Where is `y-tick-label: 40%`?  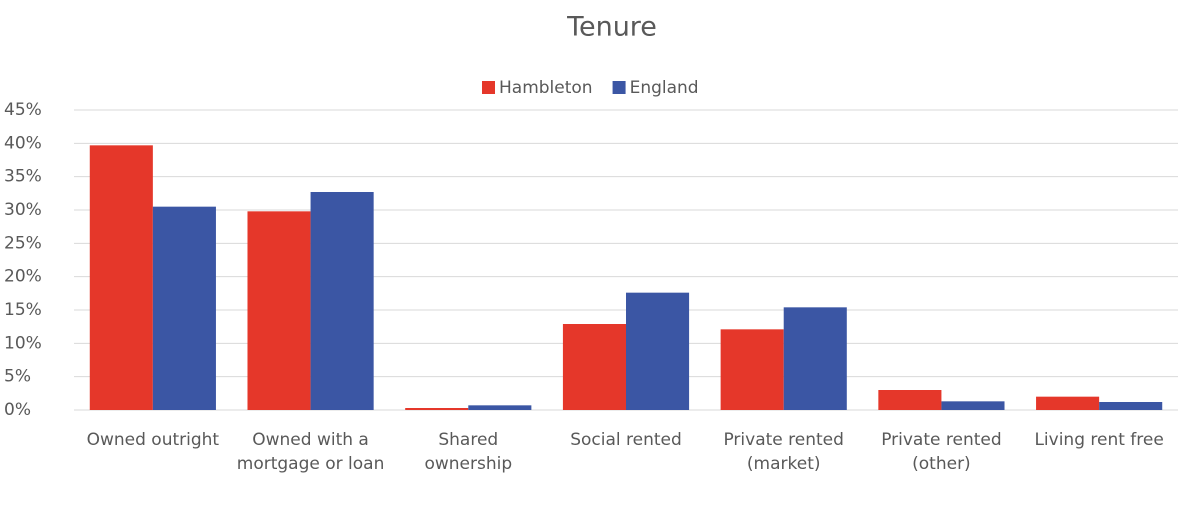
y-tick-label: 40% is located at coordinates (23, 143).